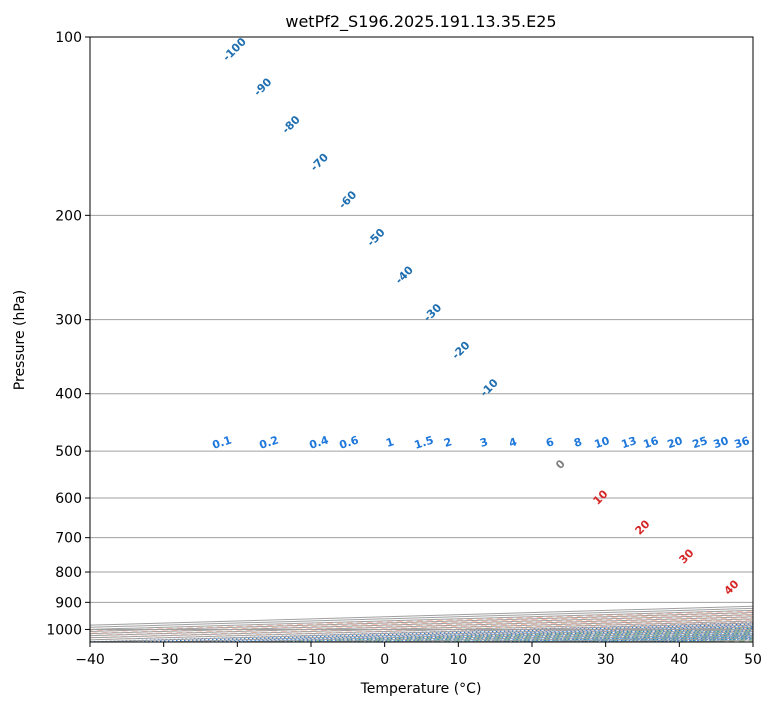 The height and width of the screenshot is (708, 775). Describe the element at coordinates (234, 49) in the screenshot. I see `dry-adiabat-label: -100` at that location.